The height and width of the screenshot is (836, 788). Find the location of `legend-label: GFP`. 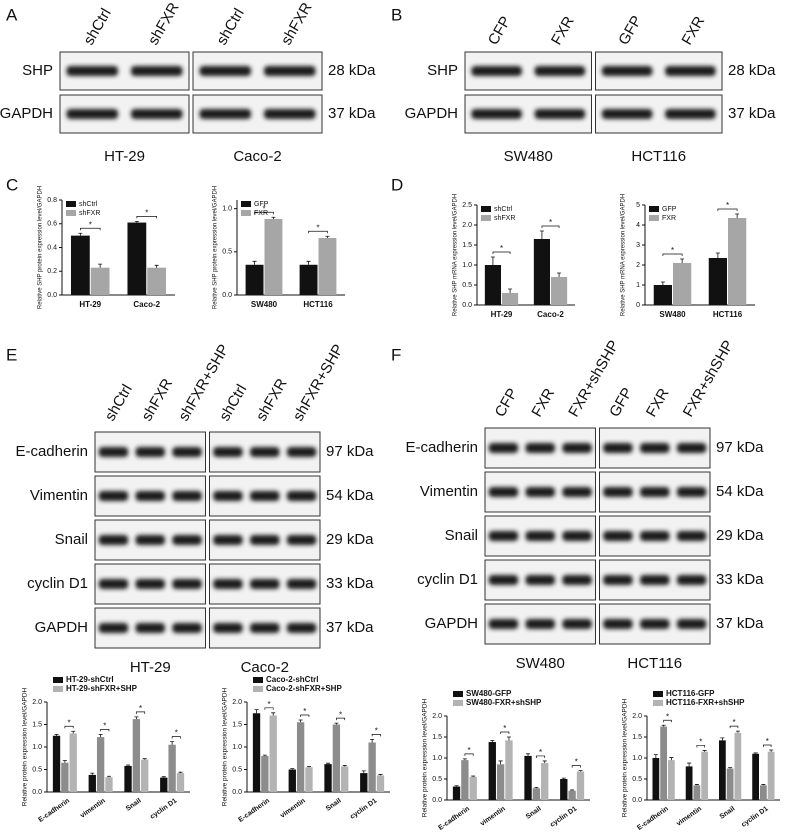

legend-label: GFP is located at coordinates (261, 204).